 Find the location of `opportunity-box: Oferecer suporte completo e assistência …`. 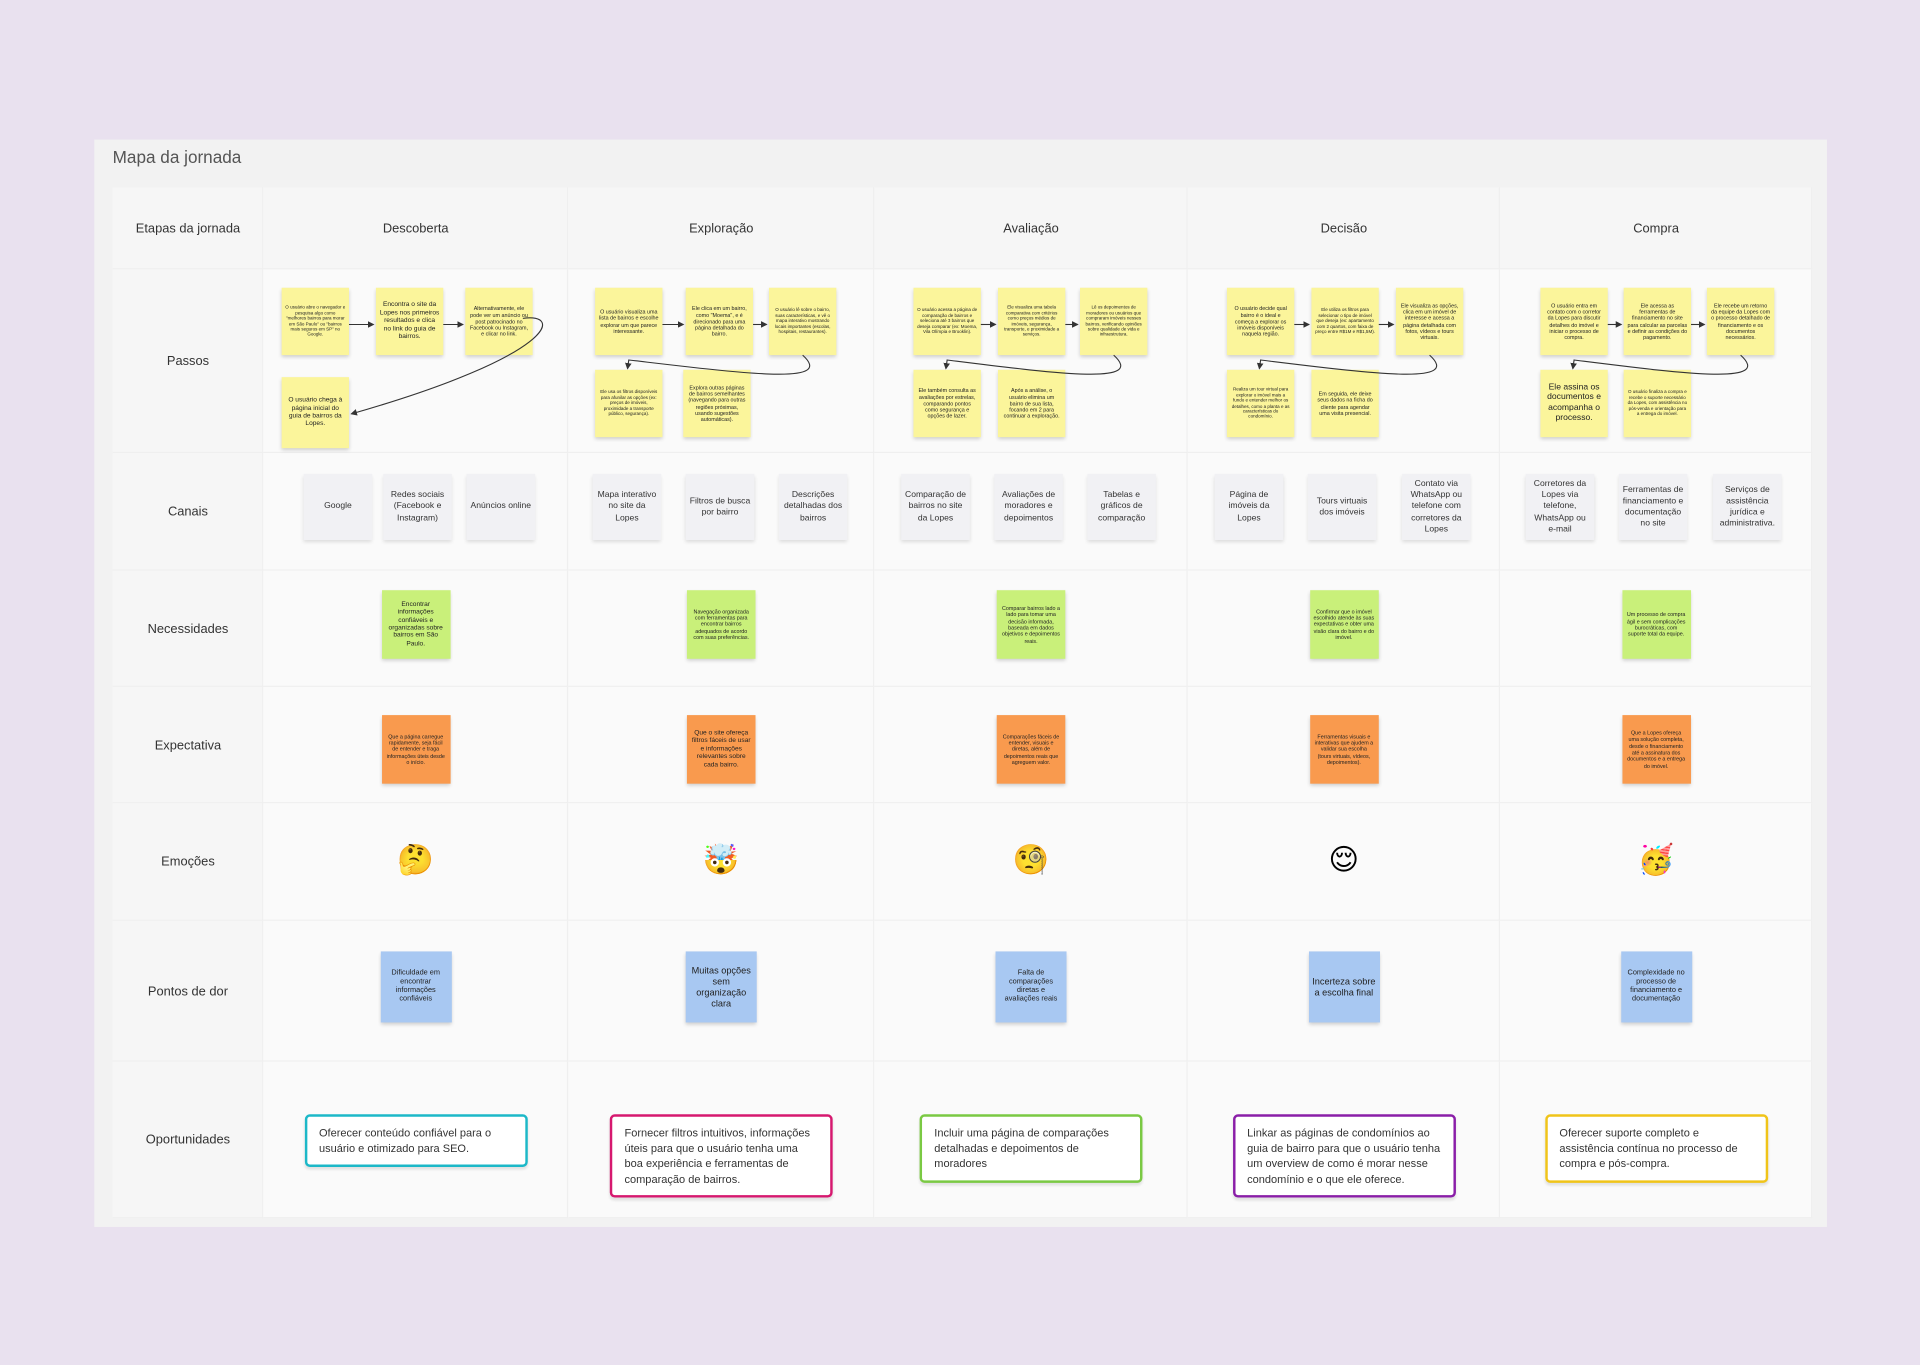

opportunity-box: Oferecer suporte completo e assistência … is located at coordinates (1656, 1148).